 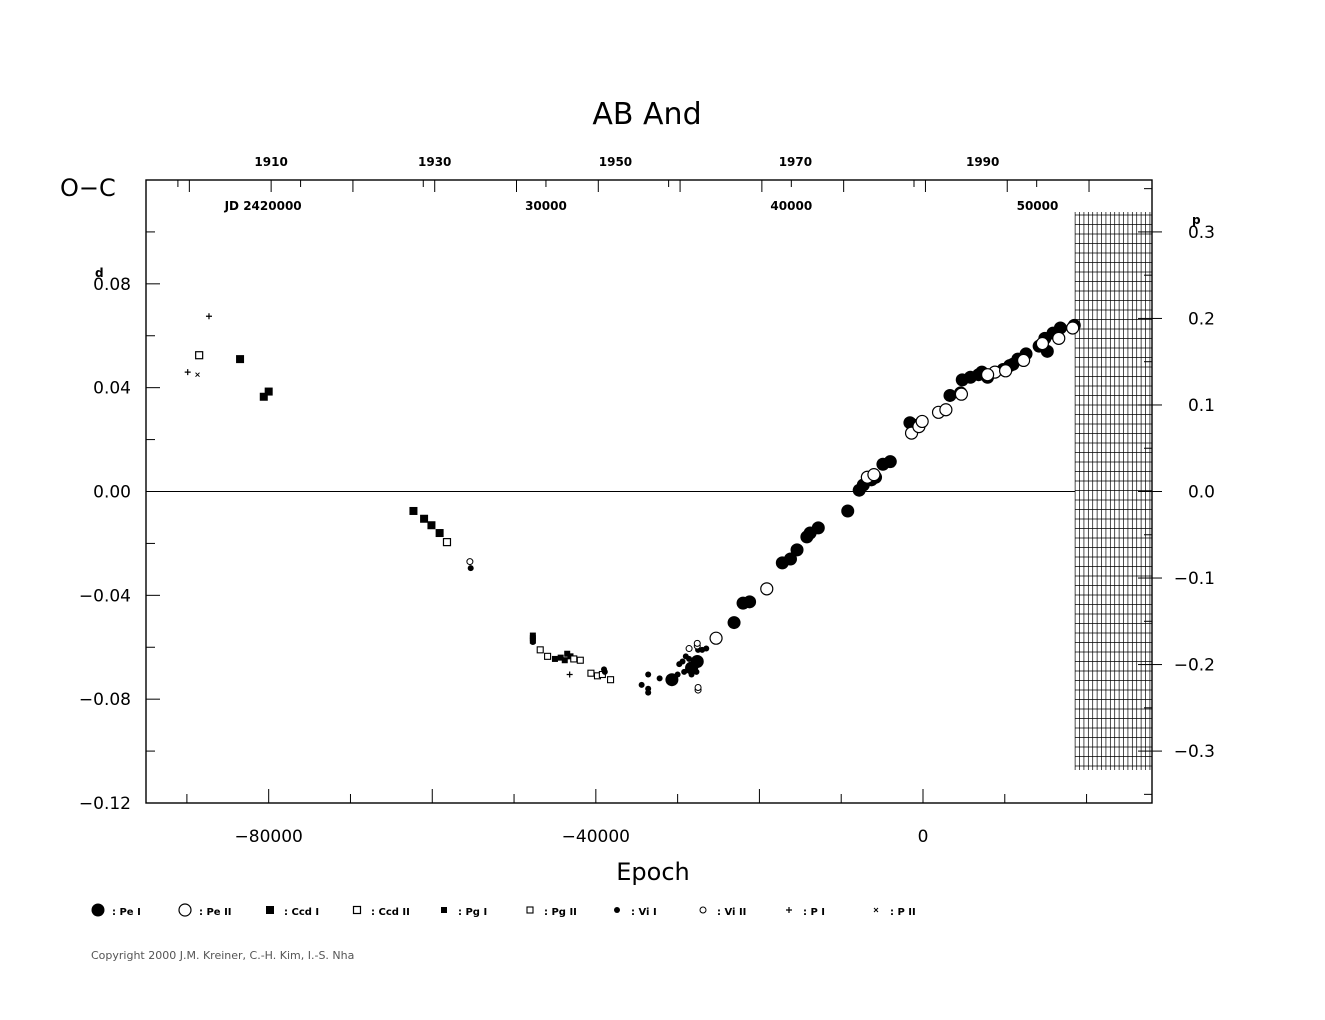 I want to click on y-axis-label-group: O−C d, so click(x=88, y=227).